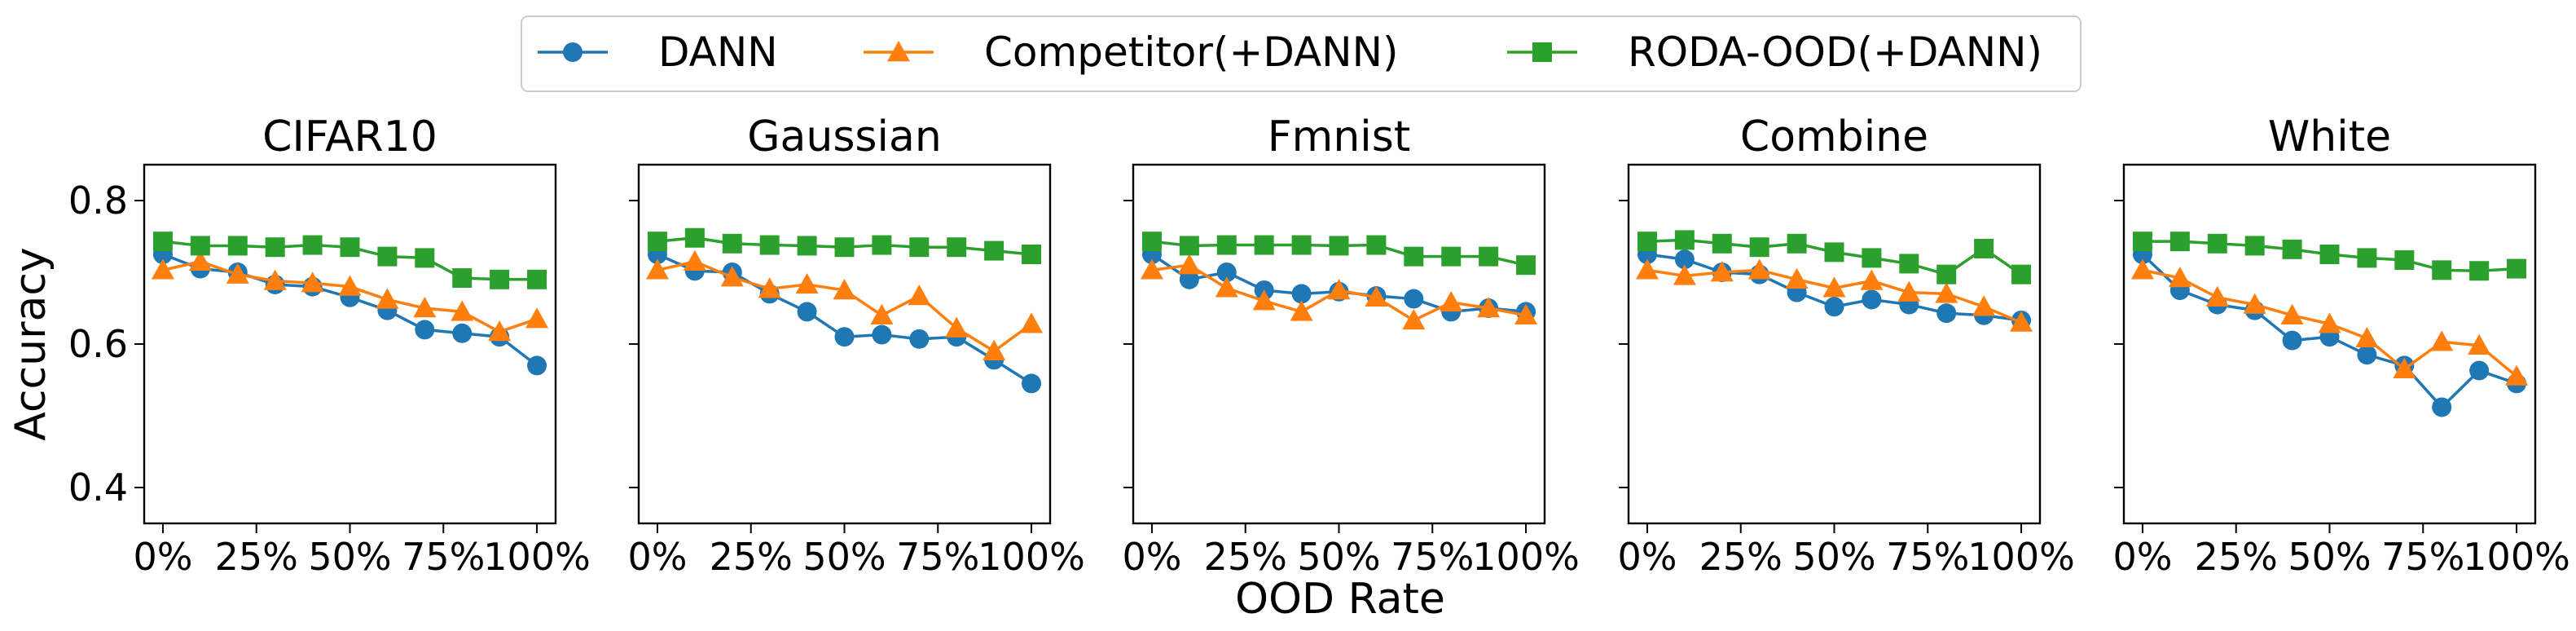  Describe the element at coordinates (718, 53) in the screenshot. I see `legend-label: DANN` at that location.